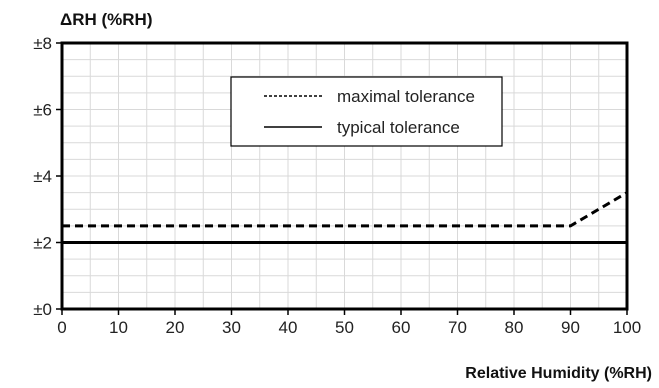 The image size is (659, 388). I want to click on x-tick-label: 60, so click(401, 327).